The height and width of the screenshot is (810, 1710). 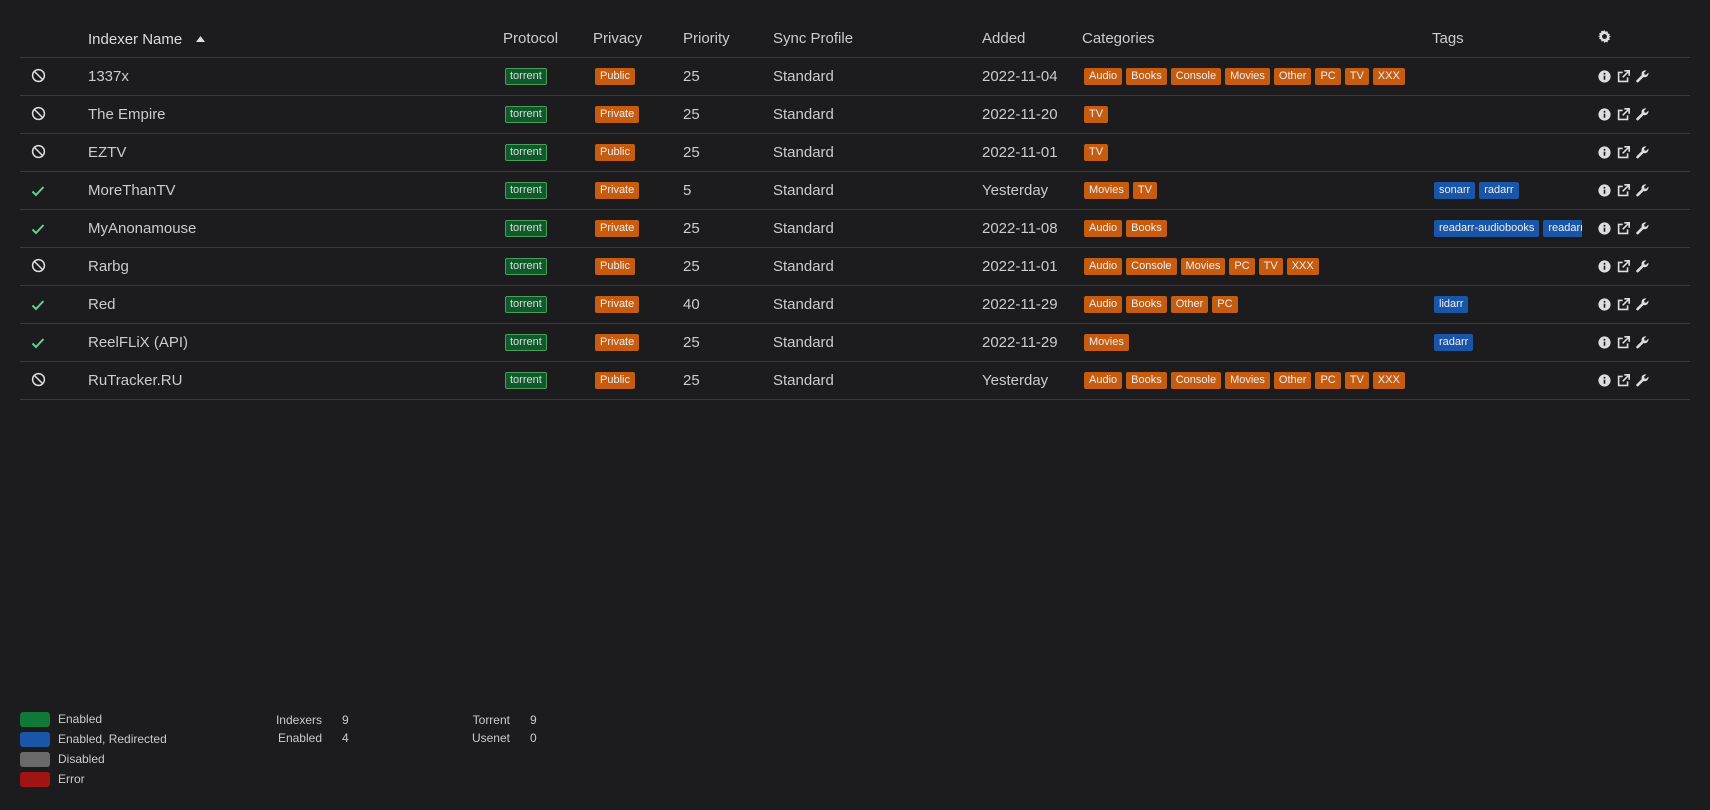 I want to click on stat-indexers-value: 9, so click(x=345, y=720).